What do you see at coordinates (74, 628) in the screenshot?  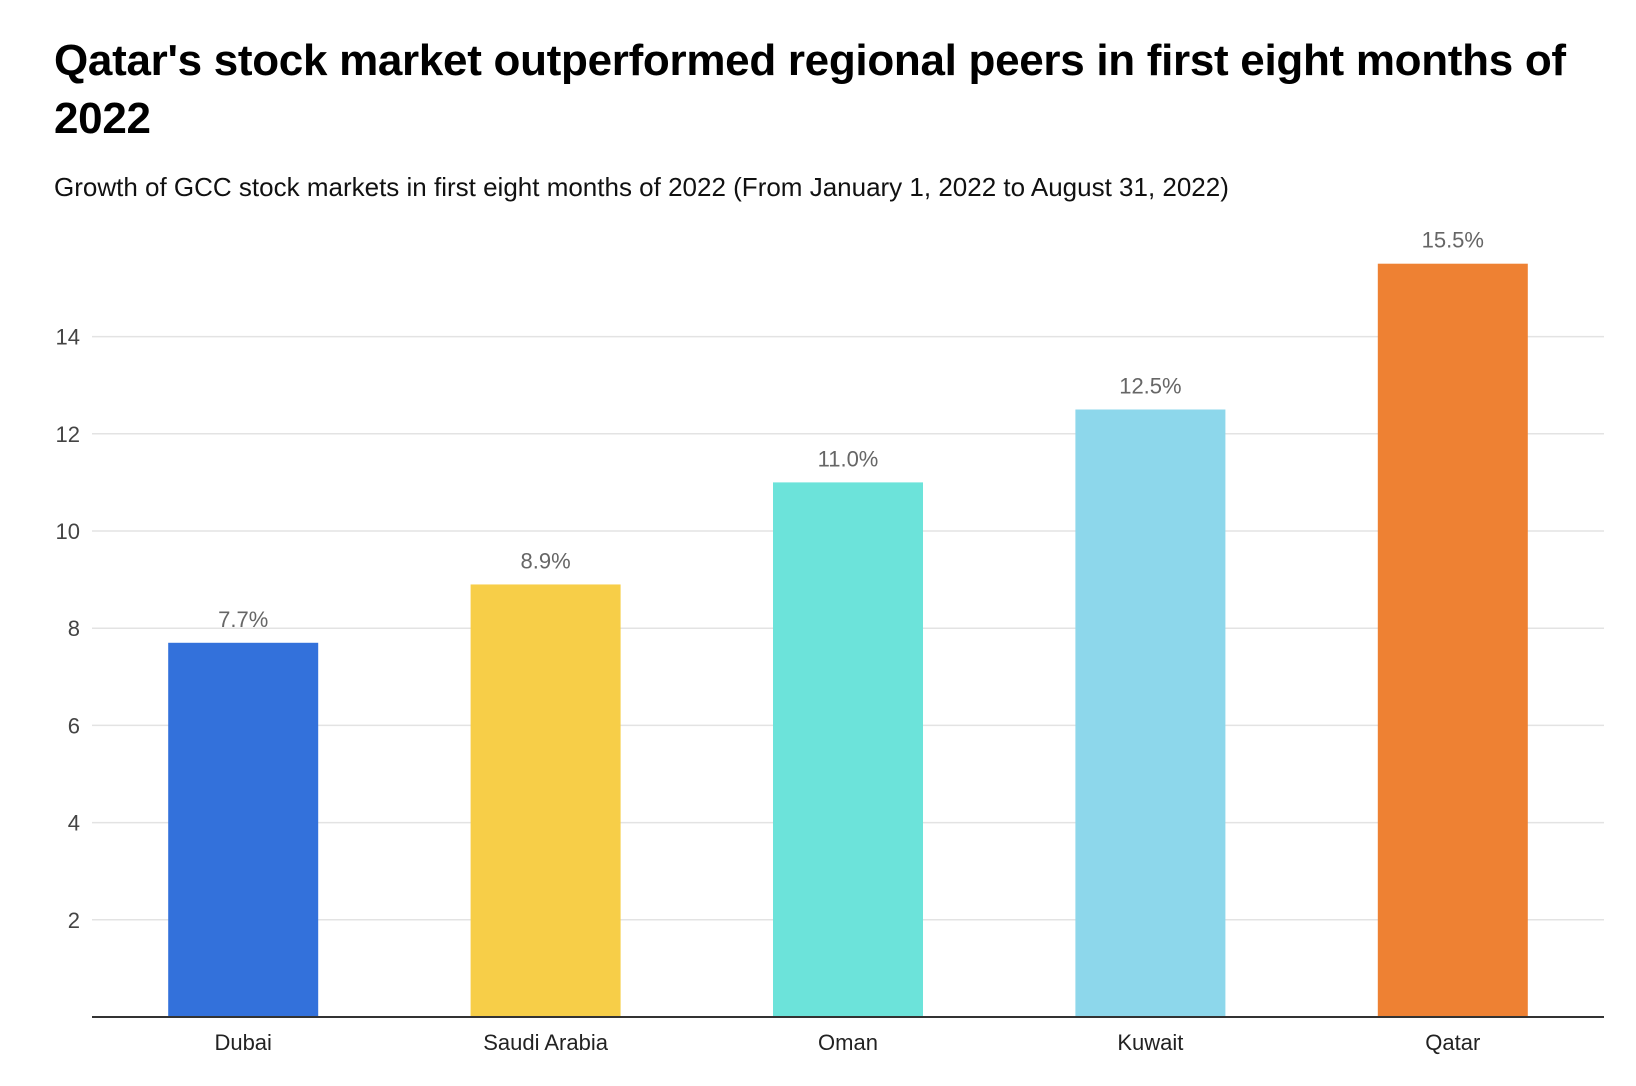 I see `y-tick-label: 8` at bounding box center [74, 628].